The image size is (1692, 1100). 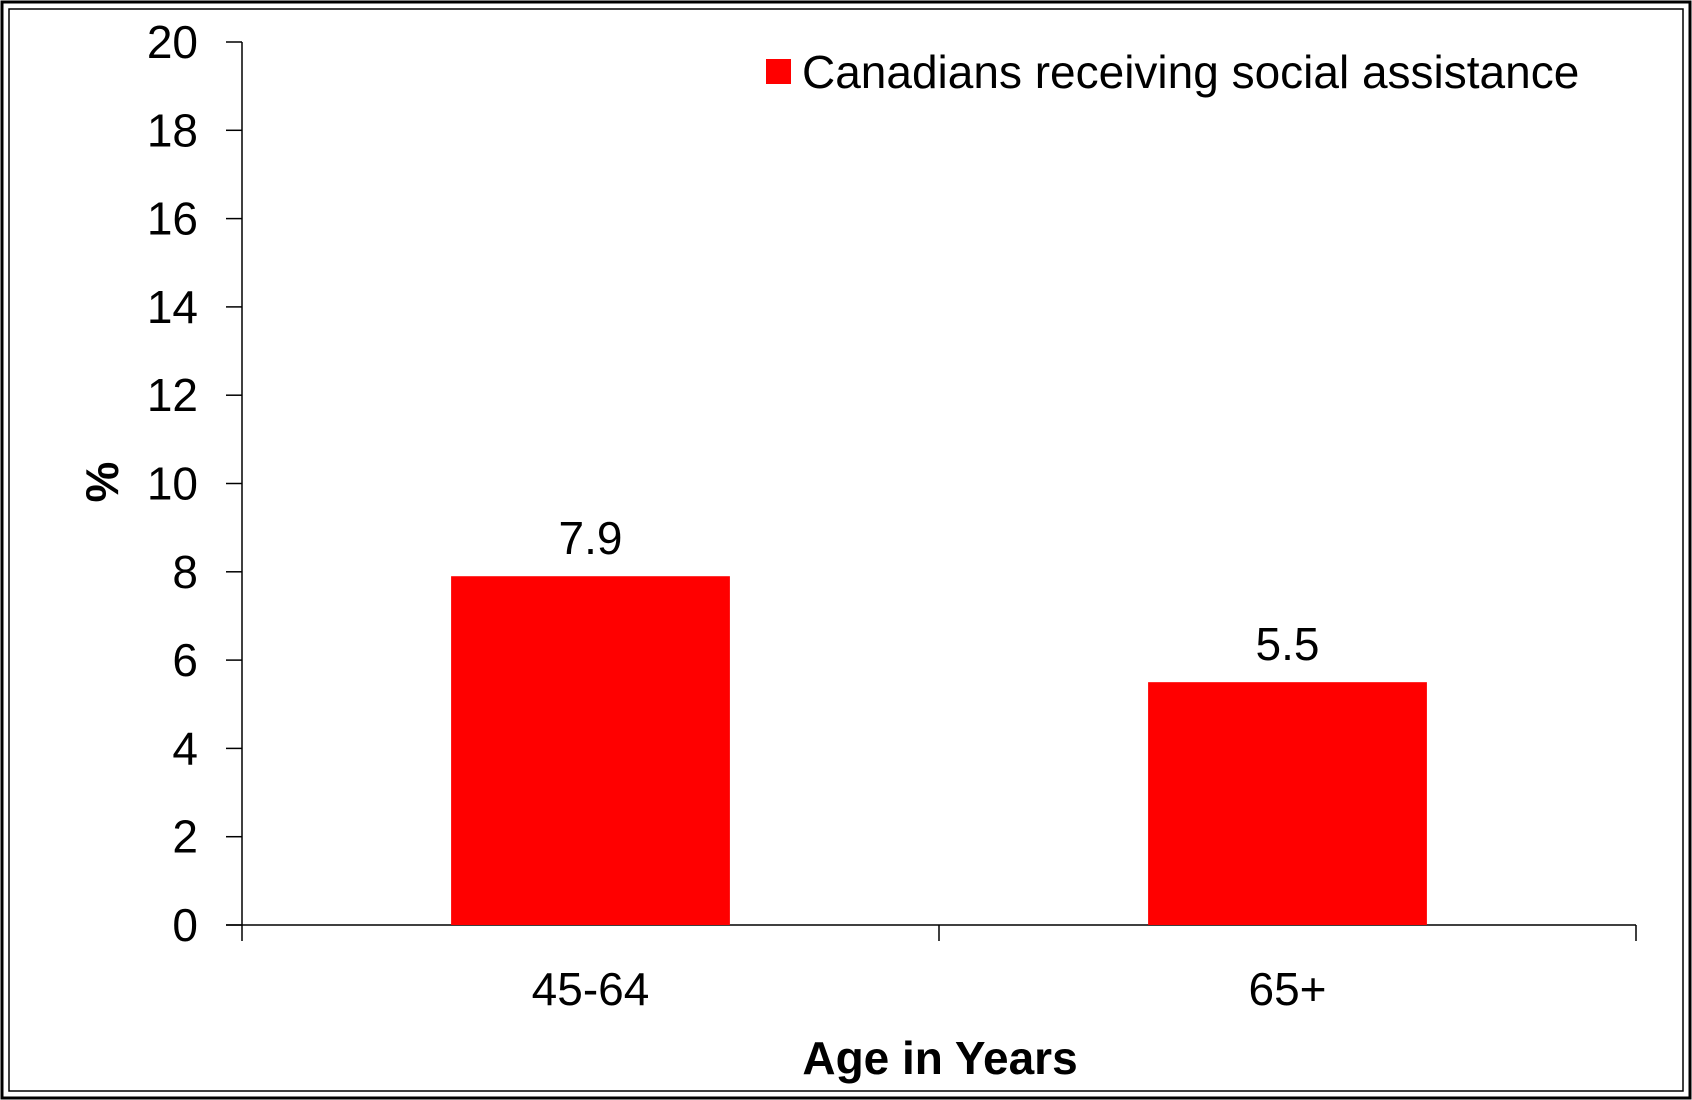 I want to click on data-labels: 7.9 5.5, so click(x=939, y=591).